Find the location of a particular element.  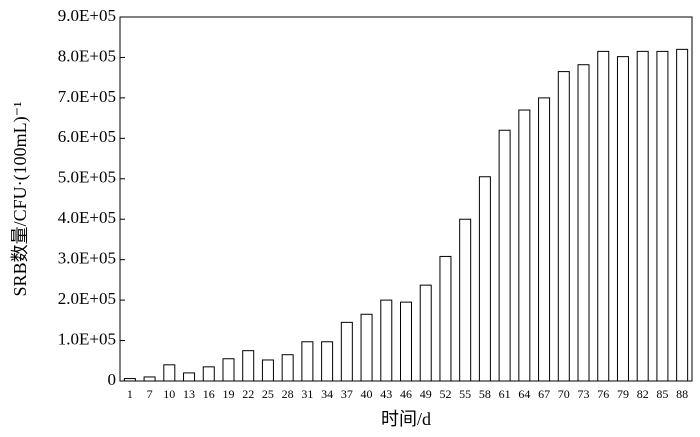

x-tick-label: 16 is located at coordinates (209, 394).